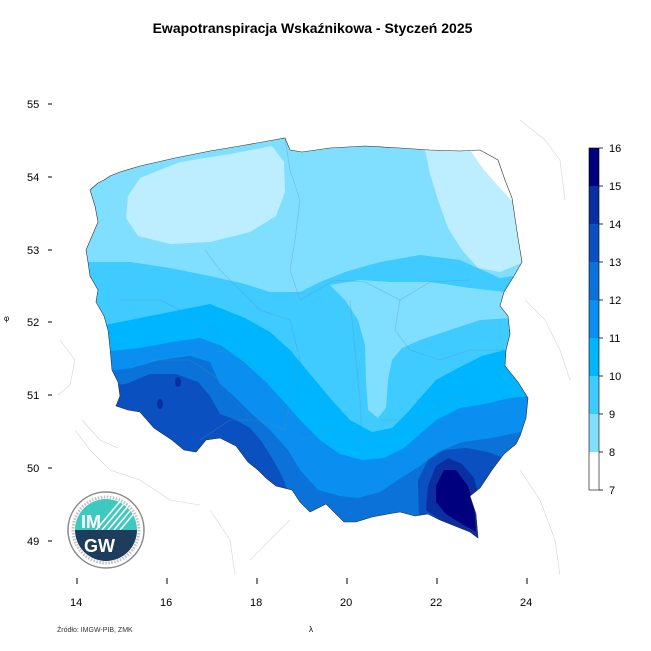 This screenshot has height=651, width=651. What do you see at coordinates (615, 301) in the screenshot?
I see `legend-label-12: 12` at bounding box center [615, 301].